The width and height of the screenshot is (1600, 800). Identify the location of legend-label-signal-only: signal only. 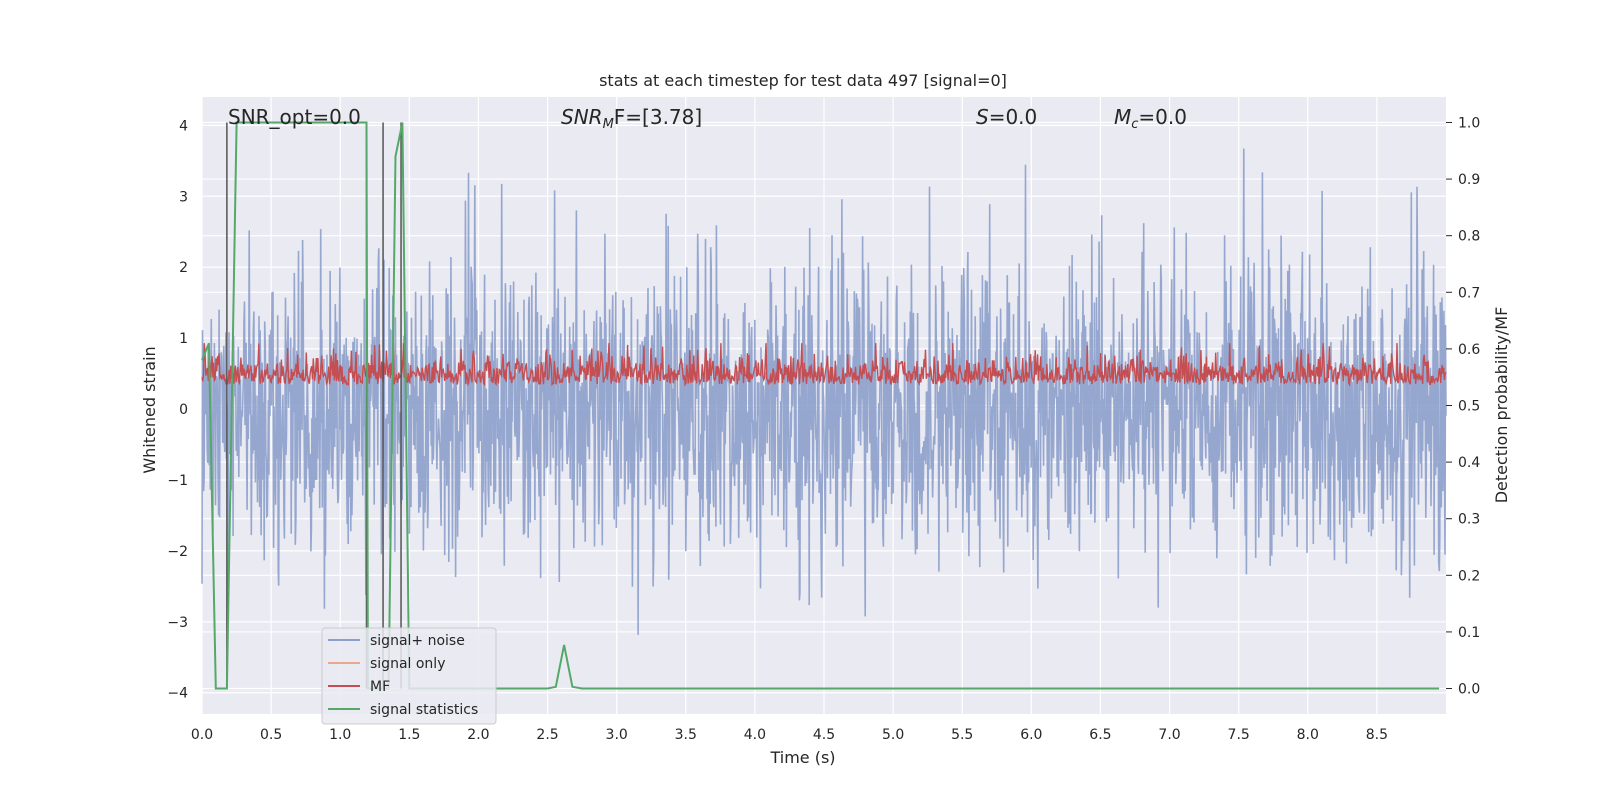
(407, 664).